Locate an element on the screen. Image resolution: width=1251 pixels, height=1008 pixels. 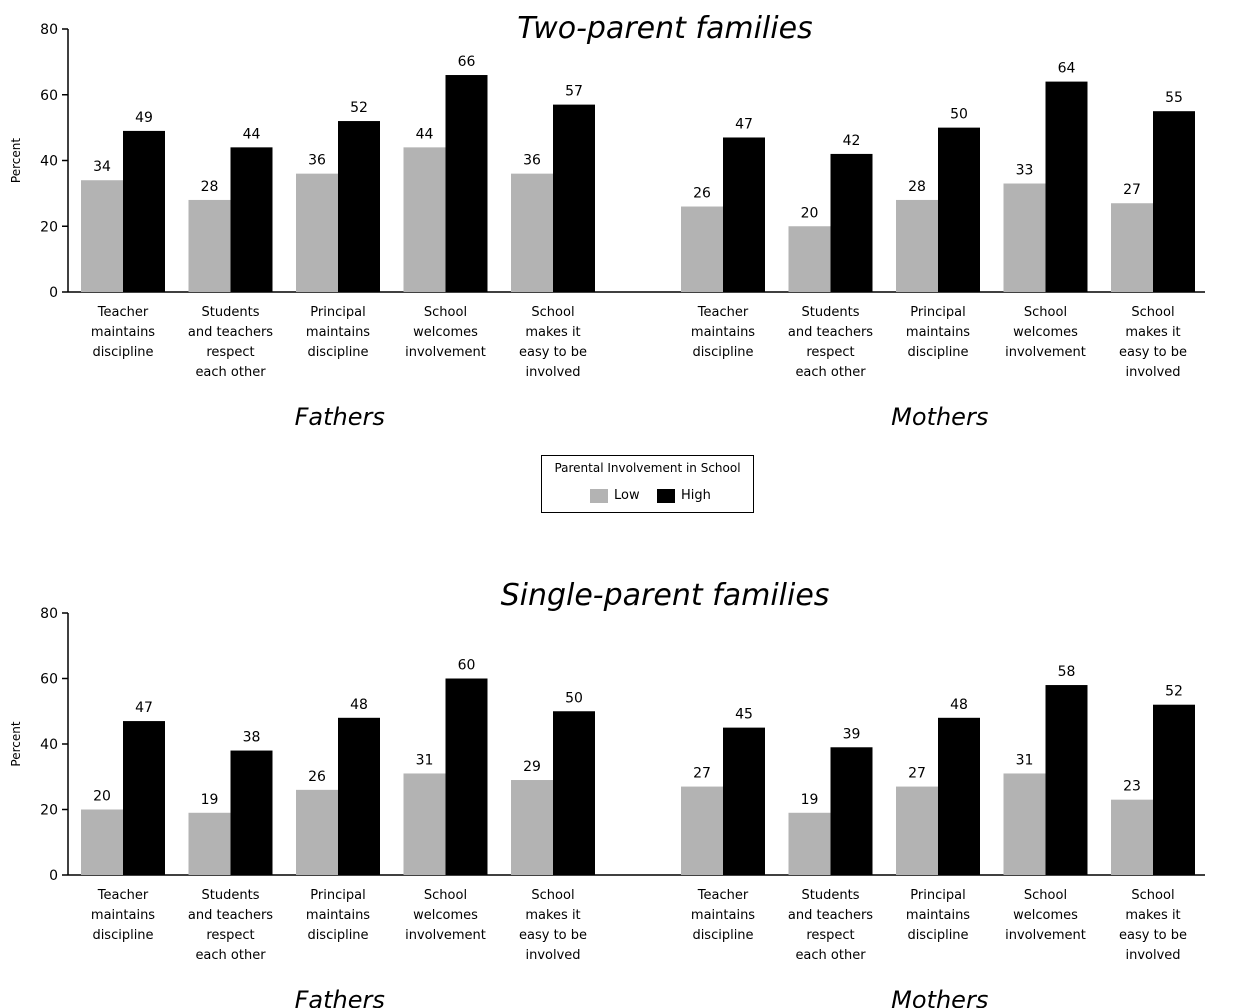
legend-swatch-low is located at coordinates (599, 495).